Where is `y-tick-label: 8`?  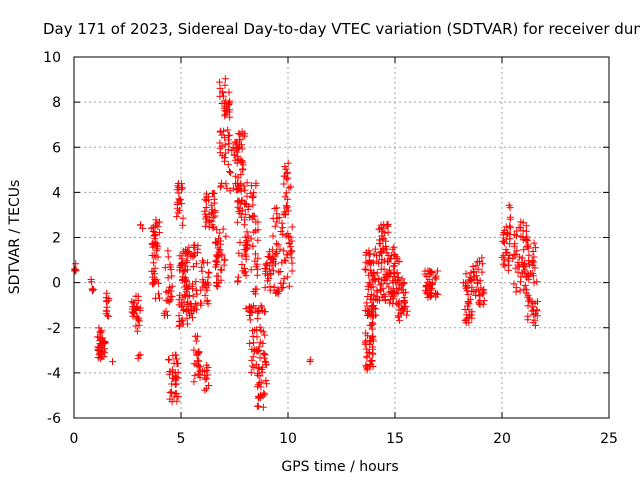 y-tick-label: 8 is located at coordinates (56, 103).